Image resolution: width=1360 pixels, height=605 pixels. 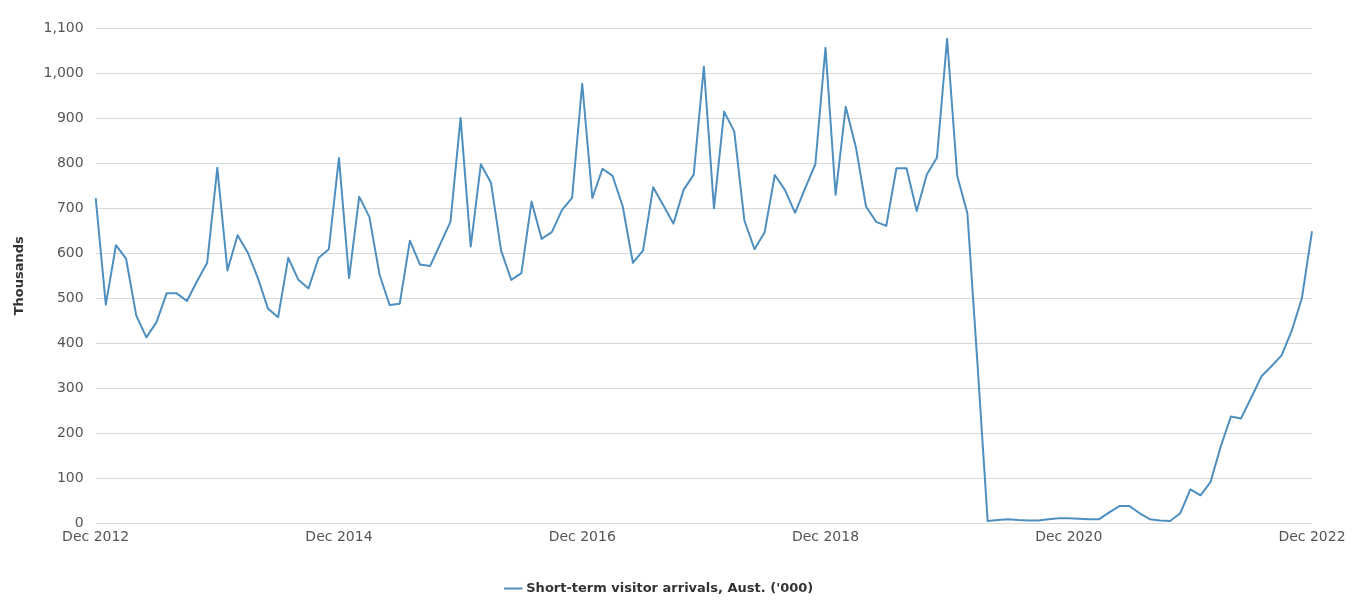 What do you see at coordinates (825, 536) in the screenshot?
I see `x-tick-label: Dec 2018` at bounding box center [825, 536].